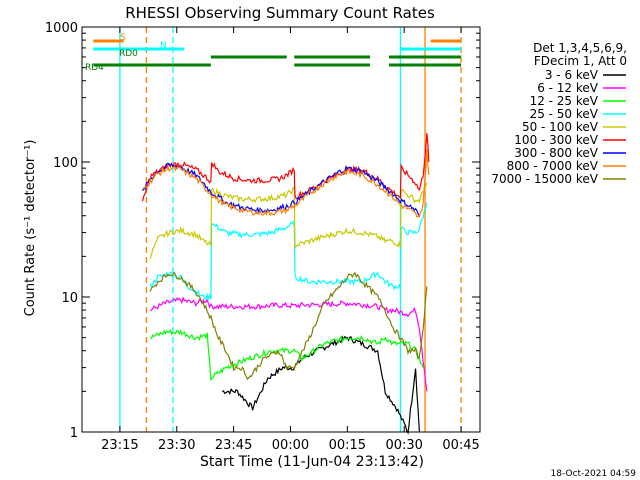 This screenshot has width=640, height=480. I want to click on chart-title: RHESSI Observing Summary Count Rates, so click(280, 13).